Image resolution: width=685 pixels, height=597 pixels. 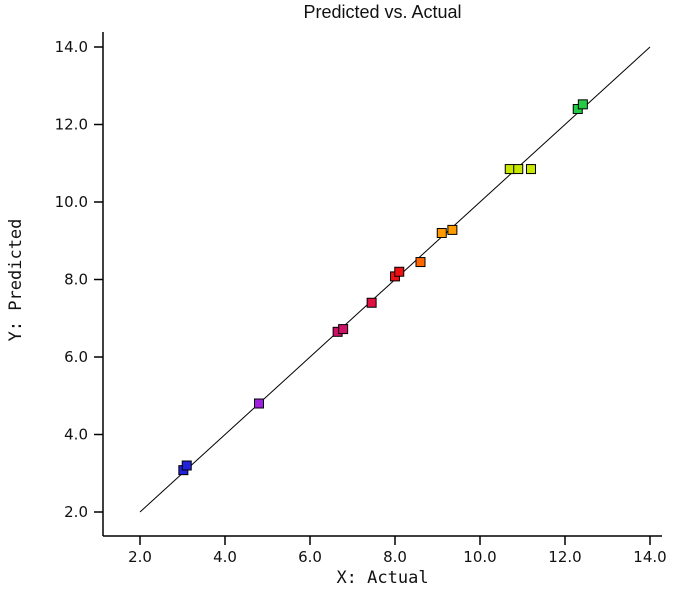 What do you see at coordinates (479, 557) in the screenshot?
I see `x-tick-label: 10.0` at bounding box center [479, 557].